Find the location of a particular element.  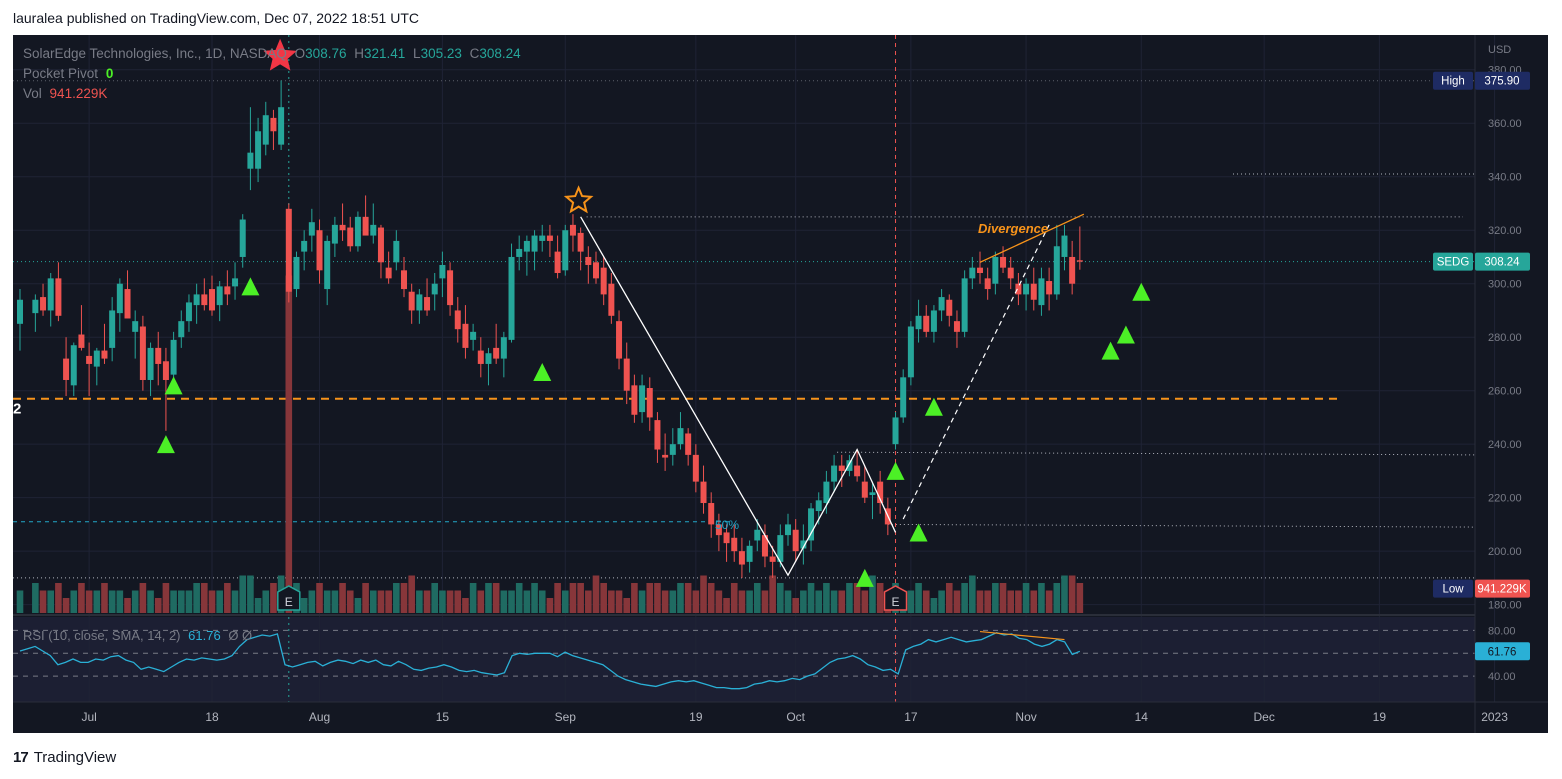

volume-label: Vol is located at coordinates (32, 93).